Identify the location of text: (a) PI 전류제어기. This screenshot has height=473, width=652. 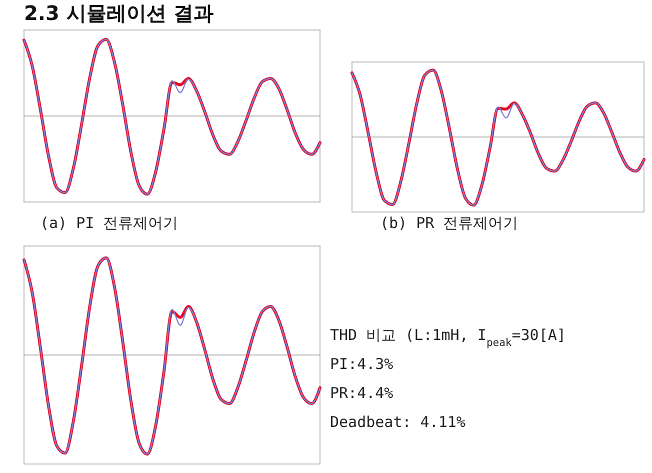
(109, 223).